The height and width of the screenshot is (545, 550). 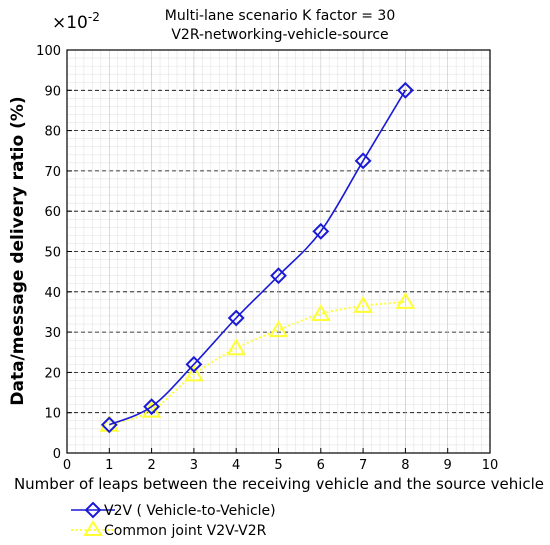 What do you see at coordinates (52, 91) in the screenshot?
I see `y-tick-label: 90` at bounding box center [52, 91].